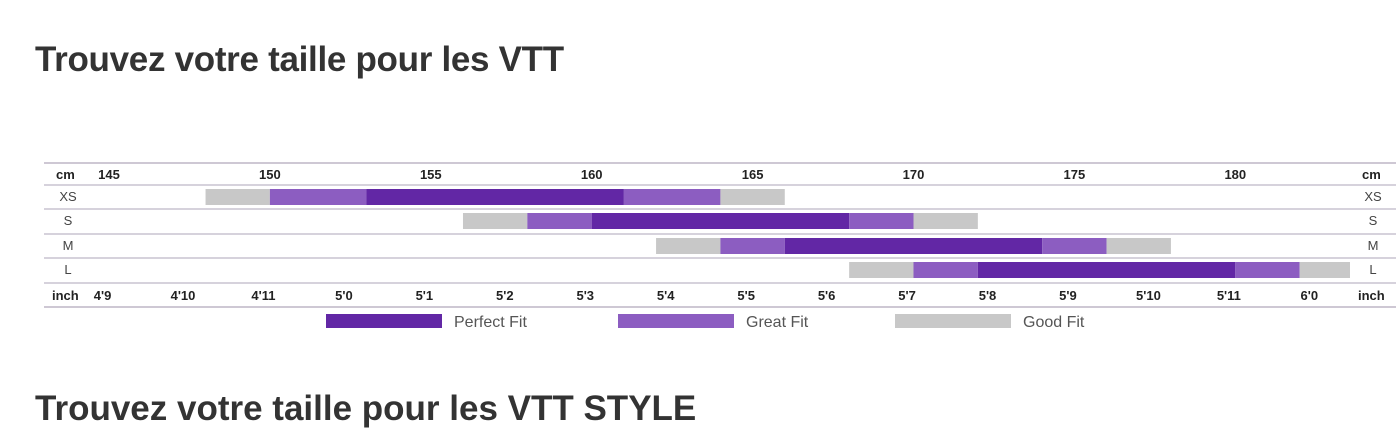  I want to click on size-label-left: M, so click(68, 245).